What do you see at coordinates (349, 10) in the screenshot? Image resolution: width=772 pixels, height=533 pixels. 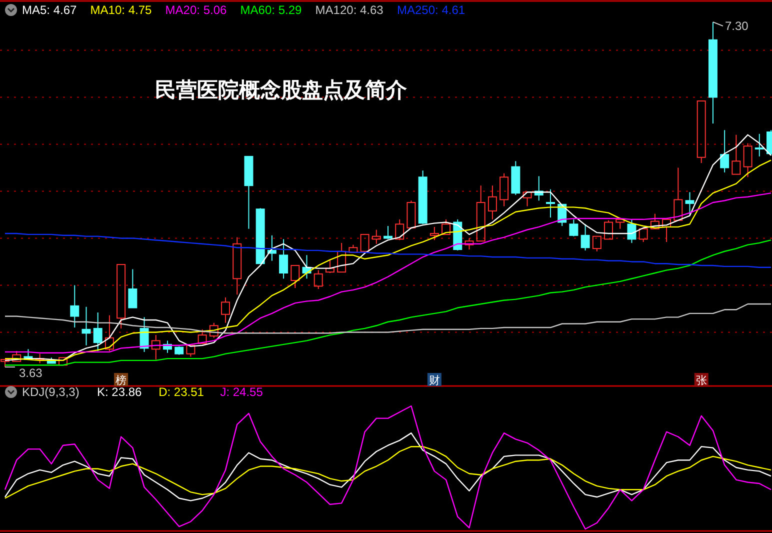 I see `text: MA120: 4.63` at bounding box center [349, 10].